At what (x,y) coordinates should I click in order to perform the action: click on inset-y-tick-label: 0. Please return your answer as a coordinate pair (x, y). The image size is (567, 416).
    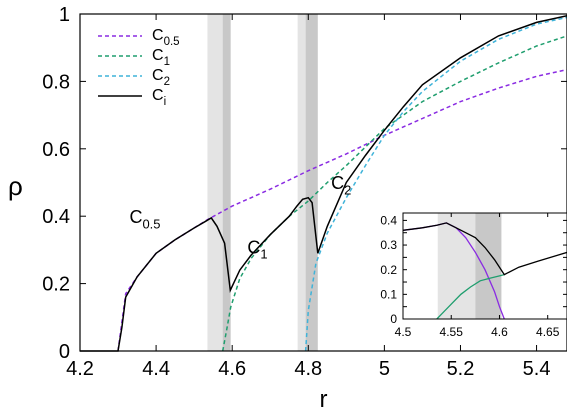
    Looking at the image, I should click on (393, 319).